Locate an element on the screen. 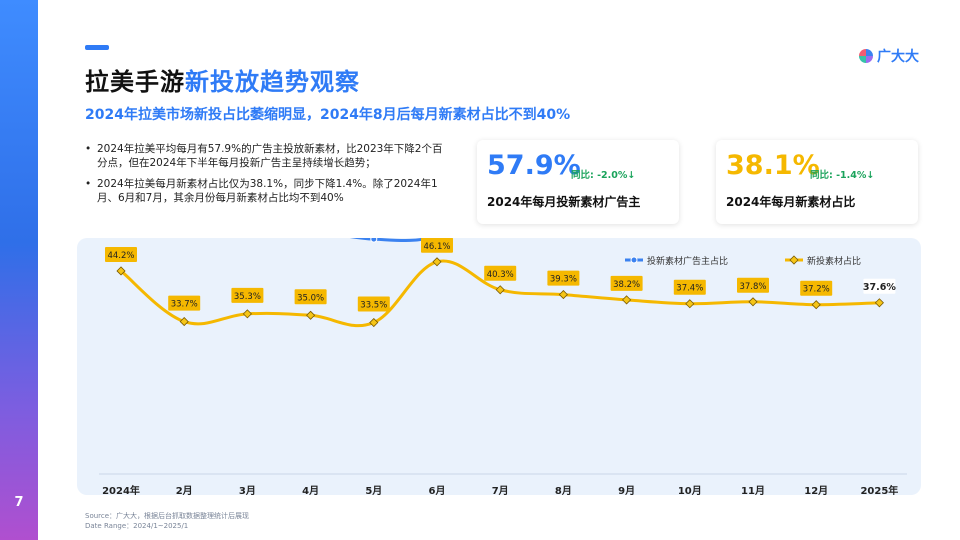 The width and height of the screenshot is (960, 540). legend-label: 投新素材广告主占比 is located at coordinates (687, 261).